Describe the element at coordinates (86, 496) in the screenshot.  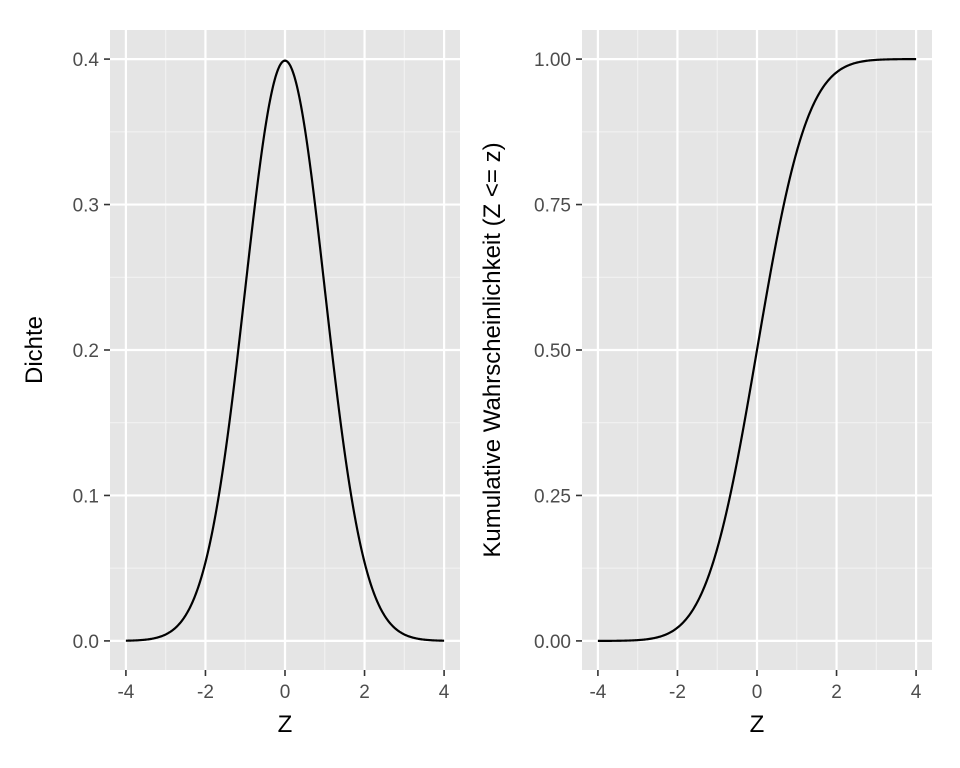
I see `density-y-tick-label: 0.1` at that location.